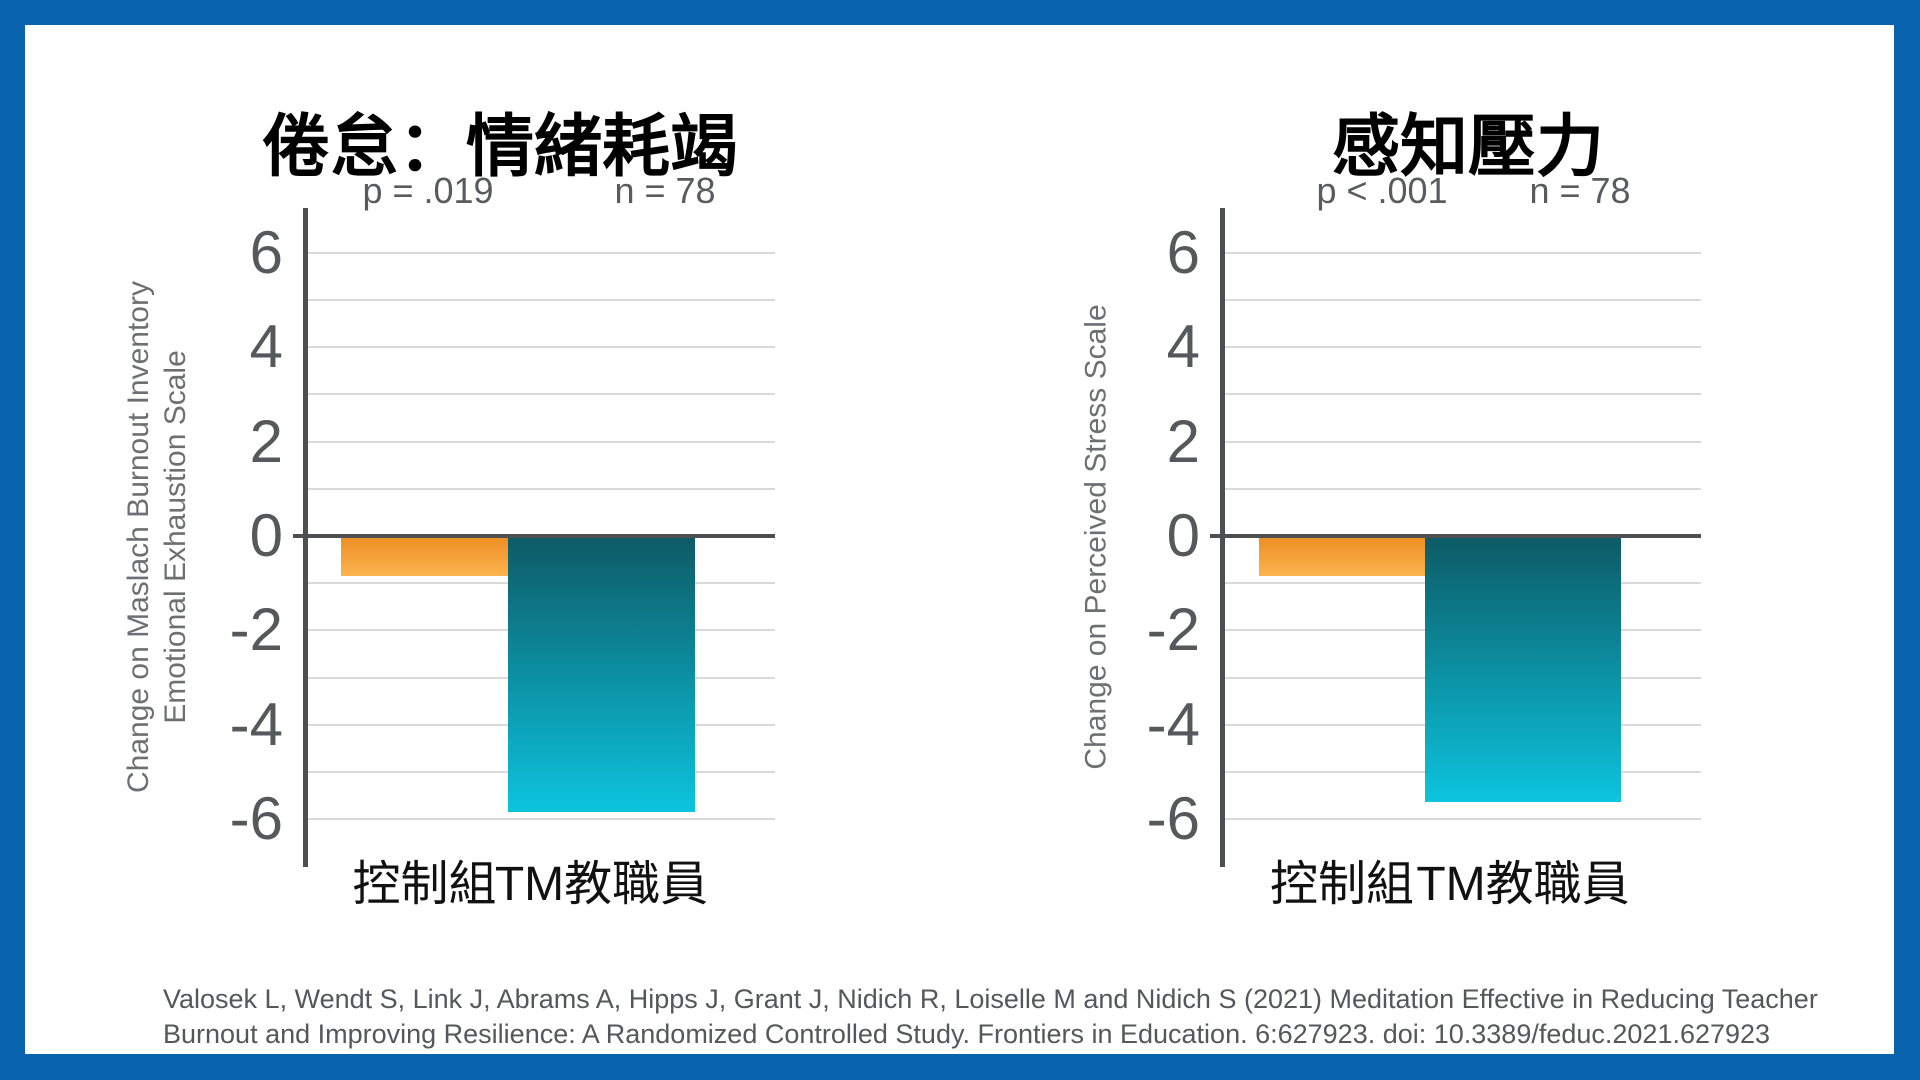 The width and height of the screenshot is (1920, 1080). I want to click on chart-burnout-p-value: p = .019, so click(428, 190).